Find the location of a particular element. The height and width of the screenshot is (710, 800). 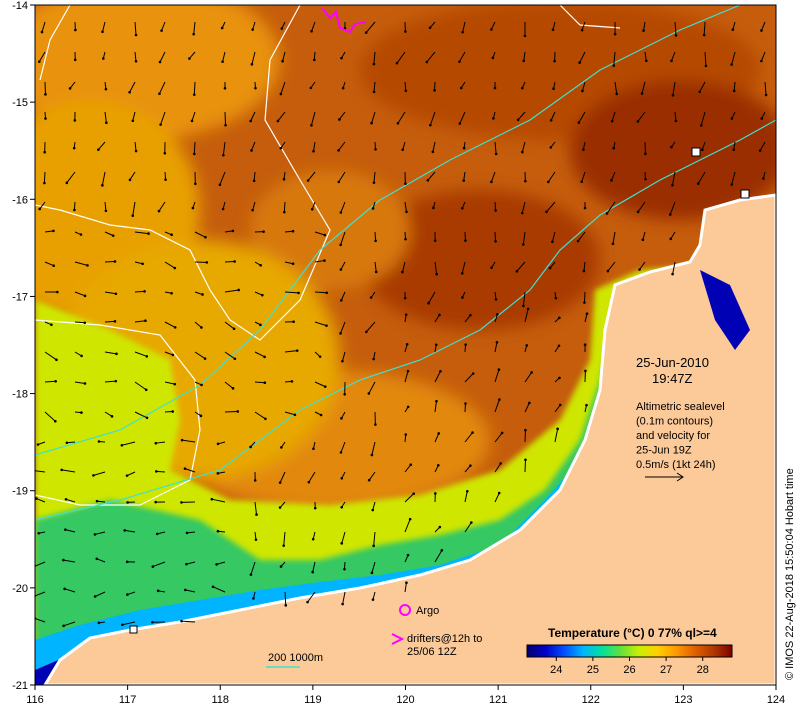

y-tick-label: -16 is located at coordinates (20, 200).